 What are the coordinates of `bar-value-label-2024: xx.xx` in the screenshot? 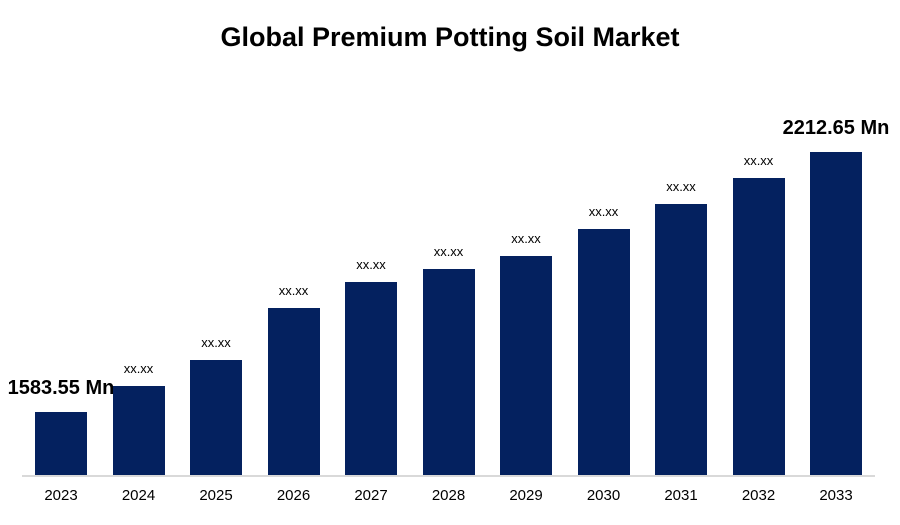 It's located at (138, 368).